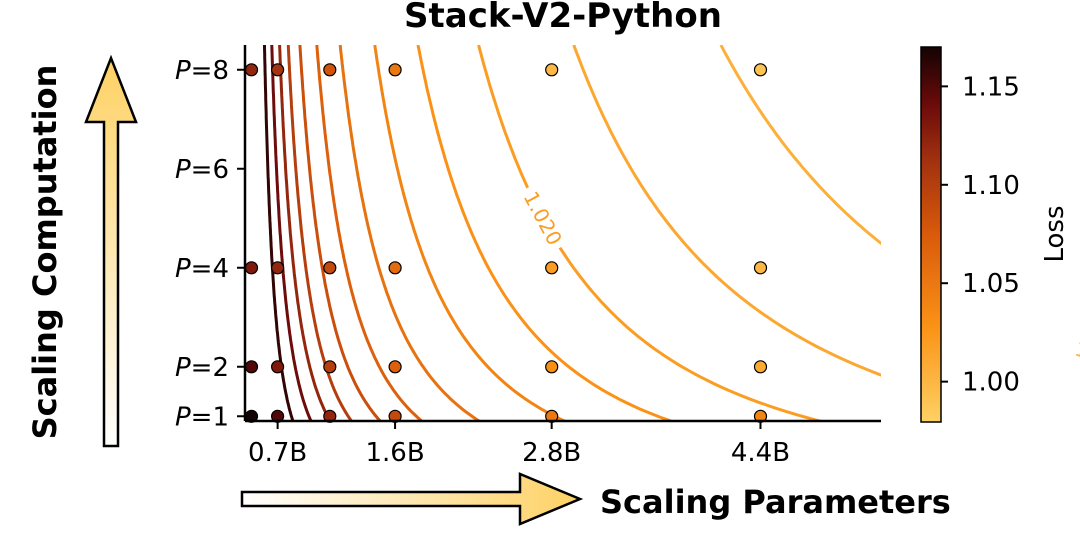 This screenshot has height=550, width=1080. What do you see at coordinates (111, 251) in the screenshot?
I see `up-arrow-icon` at bounding box center [111, 251].